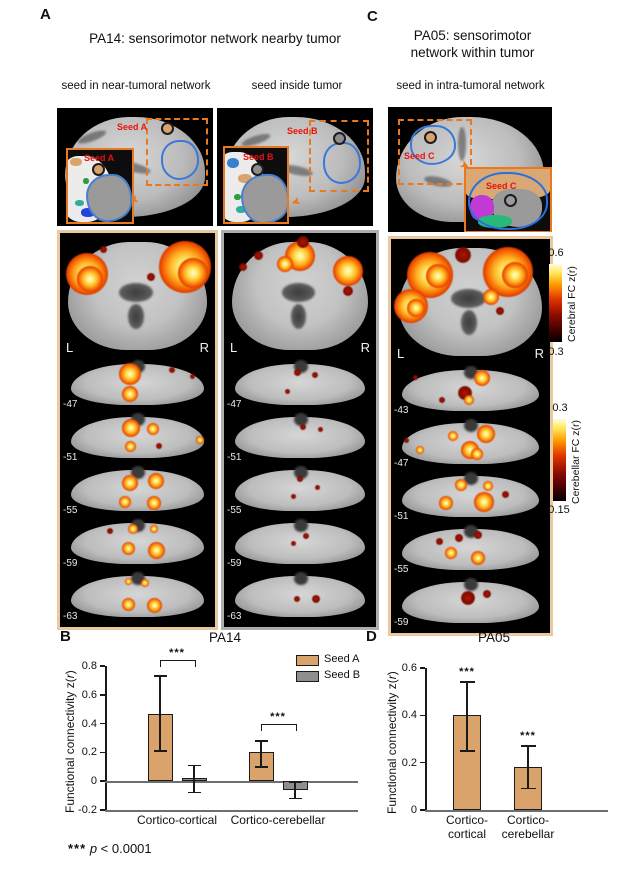  What do you see at coordinates (89, 694) in the screenshot?
I see `y-tick-label: 0.6` at bounding box center [89, 694].